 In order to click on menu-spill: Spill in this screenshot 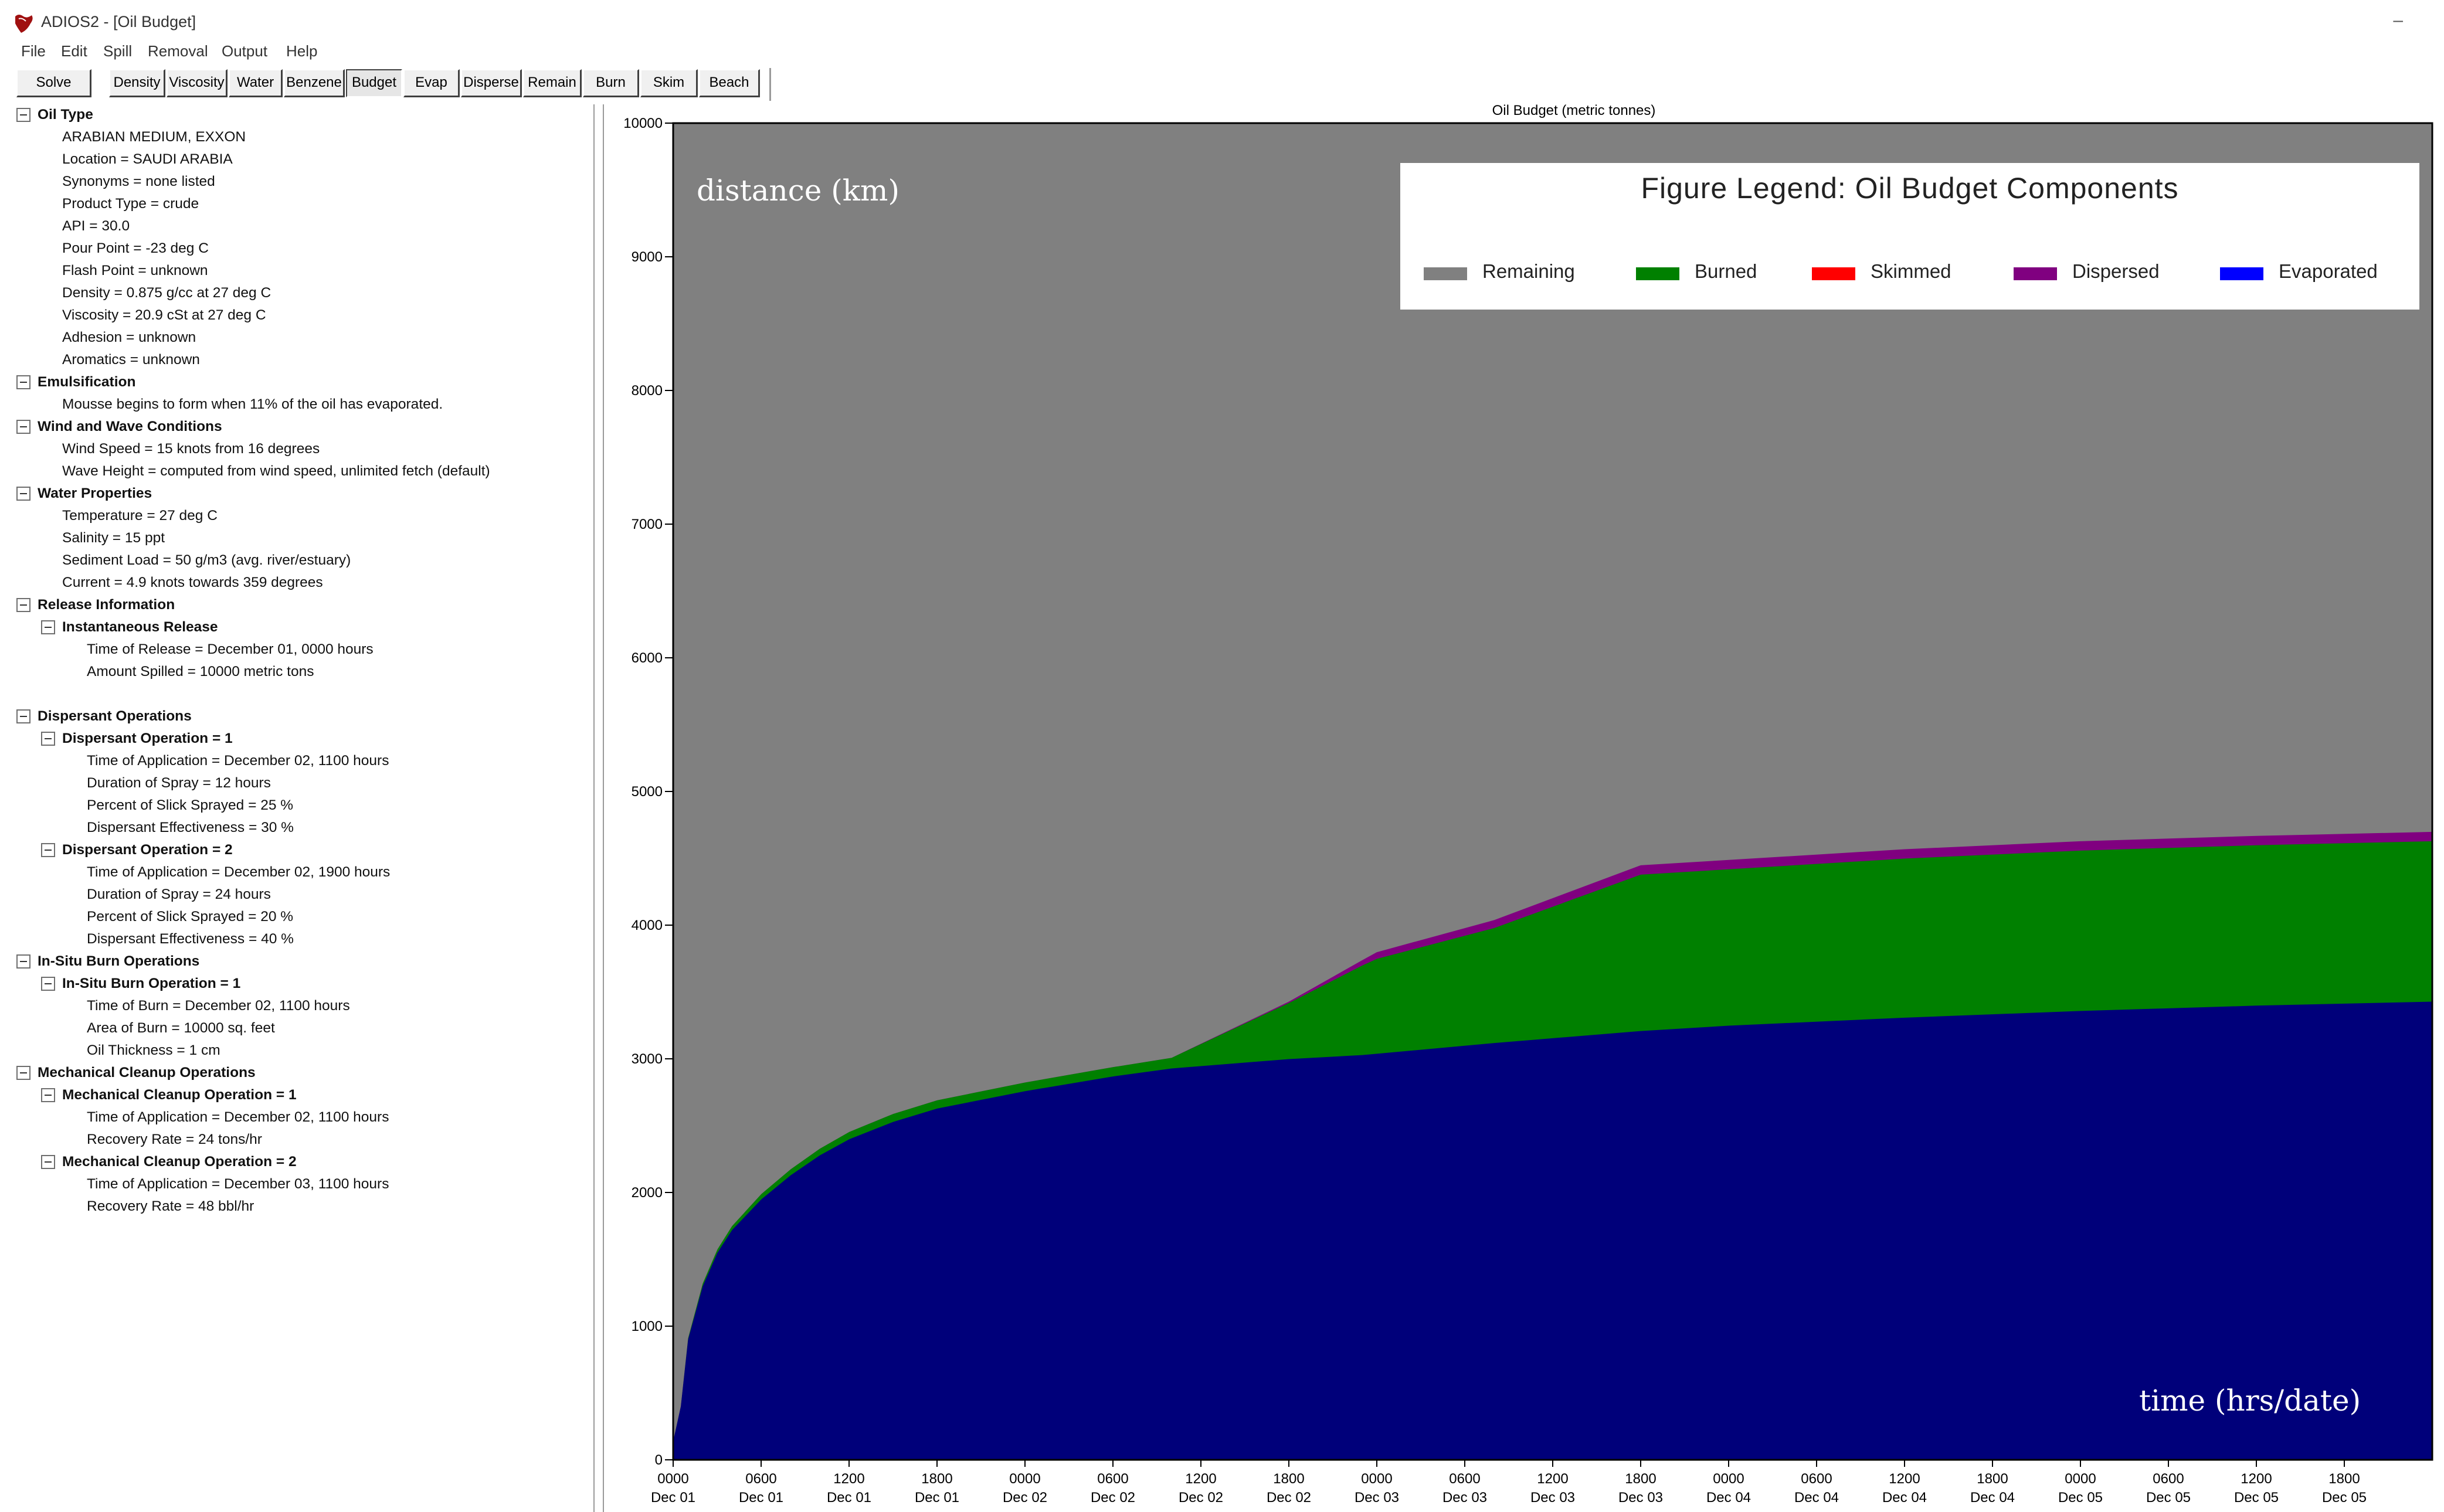, I will do `click(118, 51)`.